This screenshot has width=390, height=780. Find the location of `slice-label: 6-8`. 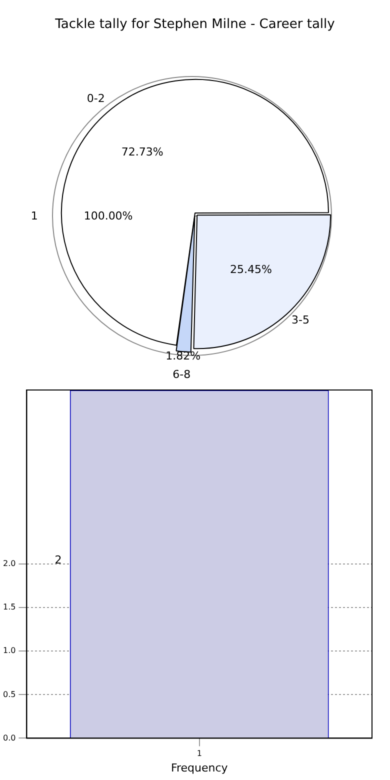

slice-label: 6-8 is located at coordinates (181, 375).